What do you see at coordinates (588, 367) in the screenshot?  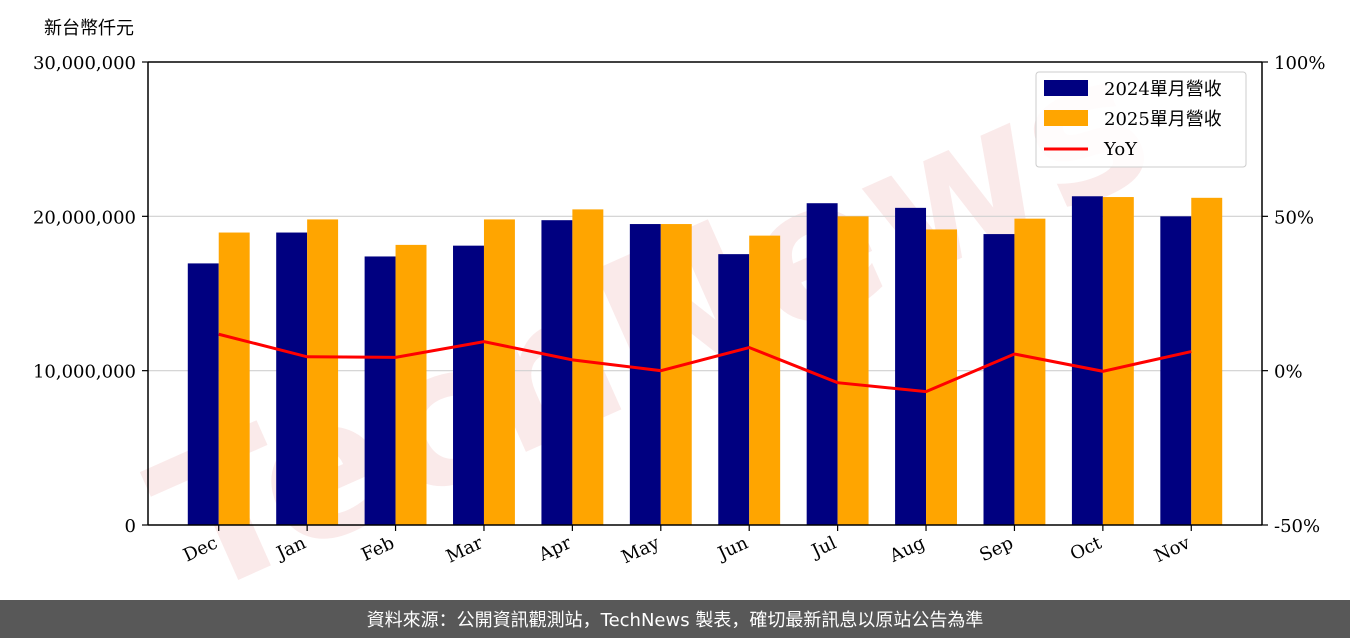 I see `bar-2025-apr` at bounding box center [588, 367].